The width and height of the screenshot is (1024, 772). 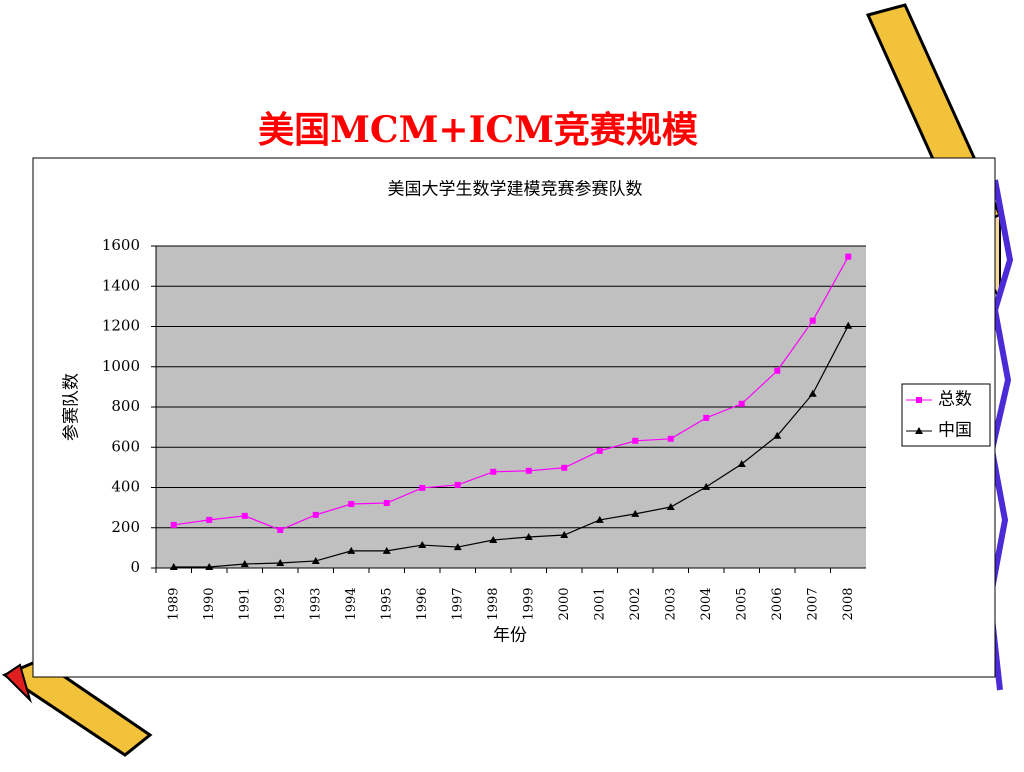 What do you see at coordinates (351, 603) in the screenshot?
I see `x-tick-label: 1994` at bounding box center [351, 603].